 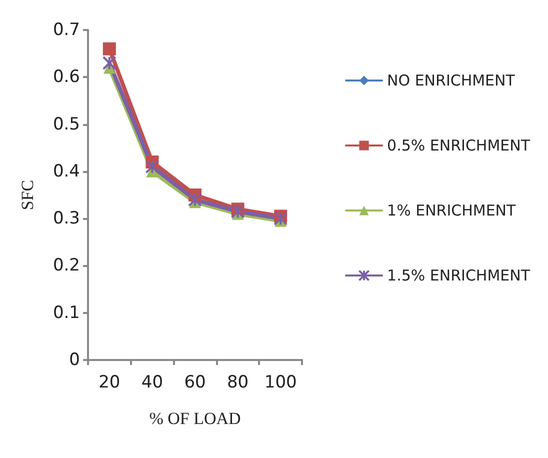 I want to click on y-tick-label: 0.3, so click(x=66, y=218).